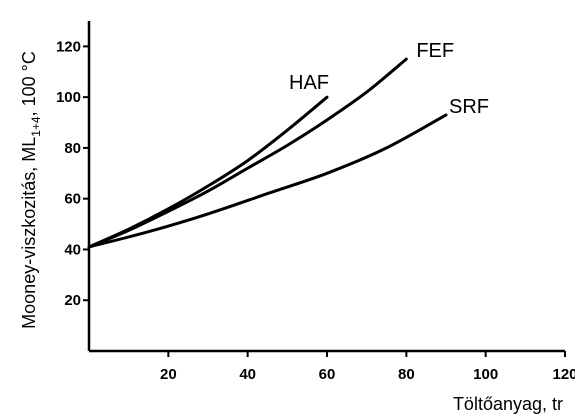 This screenshot has width=575, height=416. I want to click on x-tick-label: 60, so click(327, 374).